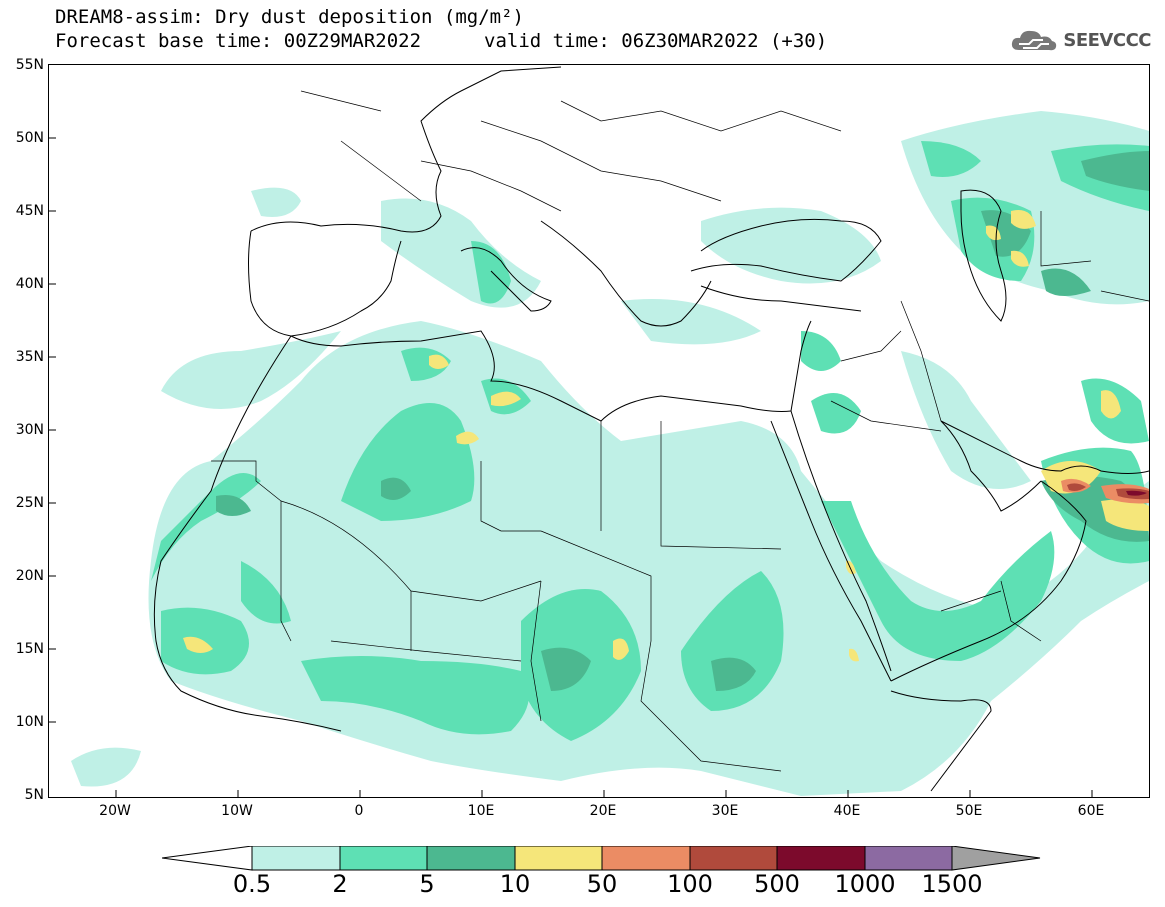 The width and height of the screenshot is (1165, 907). What do you see at coordinates (29, 430) in the screenshot?
I see `lat-label-30n: 30N` at bounding box center [29, 430].